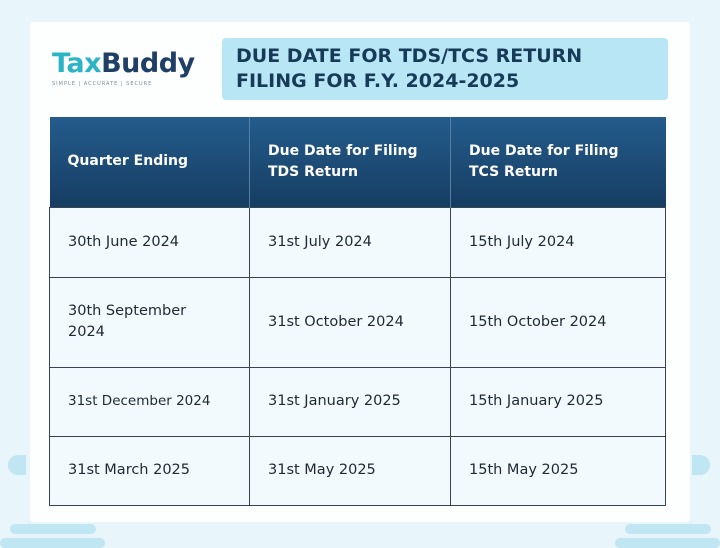  I want to click on header-text: TDS Return, so click(313, 171).